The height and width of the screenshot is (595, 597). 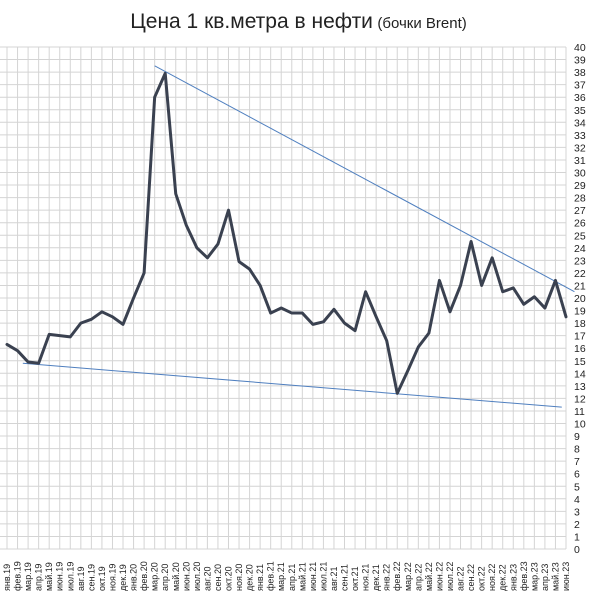 I want to click on y-tick-label: 9, so click(x=577, y=437).